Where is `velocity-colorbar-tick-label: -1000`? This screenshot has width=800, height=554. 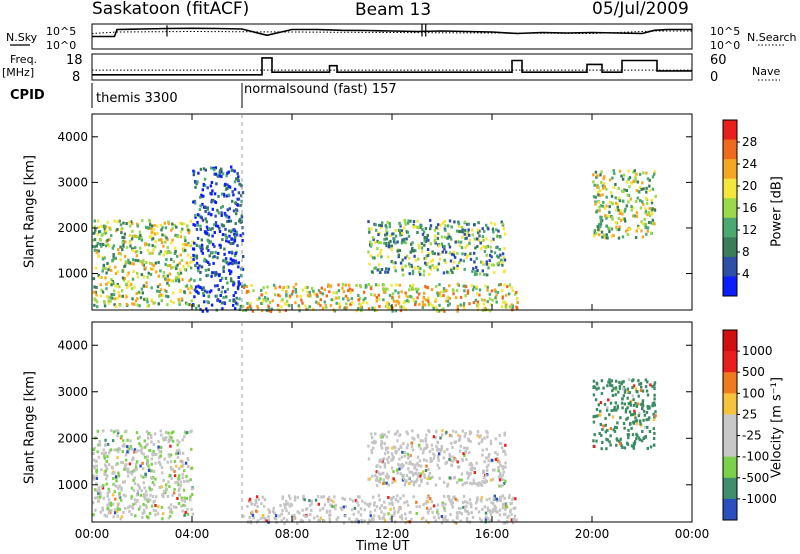
velocity-colorbar-tick-label: -1000 is located at coordinates (759, 499).